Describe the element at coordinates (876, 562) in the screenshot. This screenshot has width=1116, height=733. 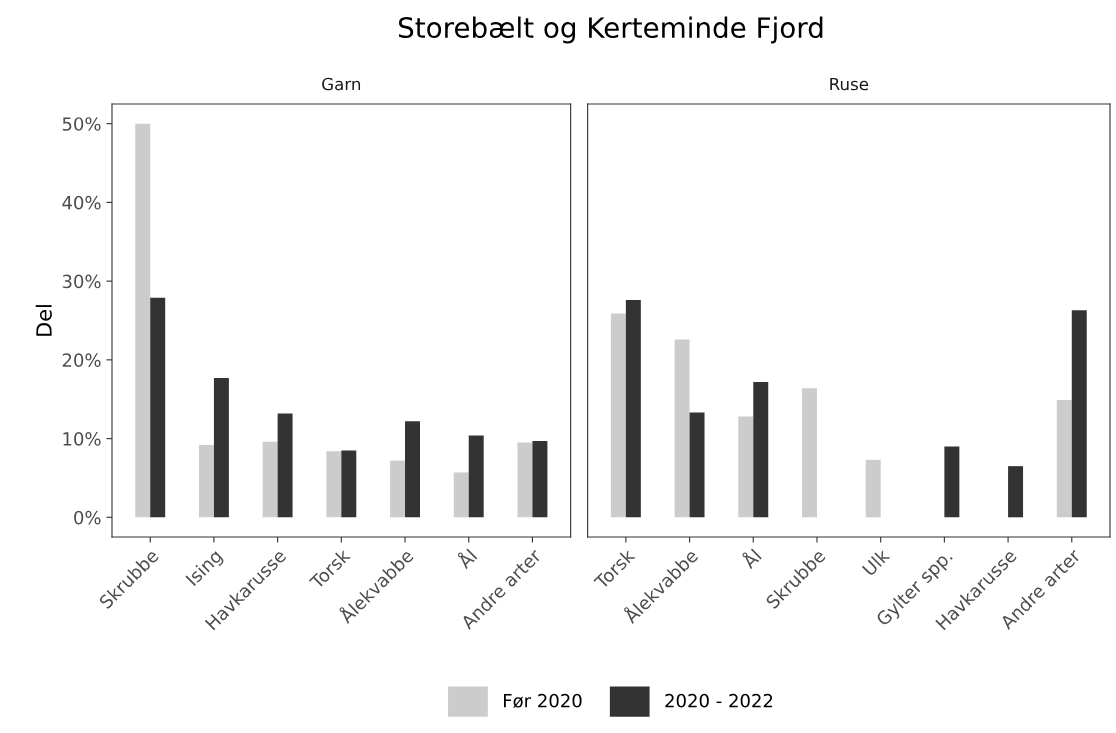
I see `x-tick-label: Ulk` at that location.